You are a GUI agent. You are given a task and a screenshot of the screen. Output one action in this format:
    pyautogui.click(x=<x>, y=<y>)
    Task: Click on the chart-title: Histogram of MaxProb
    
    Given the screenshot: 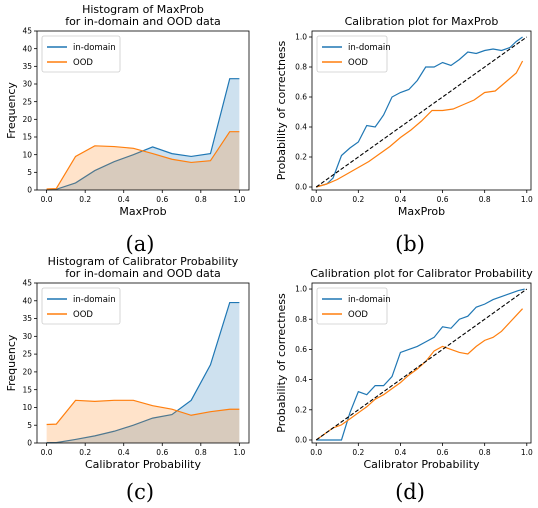 What is the action you would take?
    pyautogui.click(x=143, y=9)
    